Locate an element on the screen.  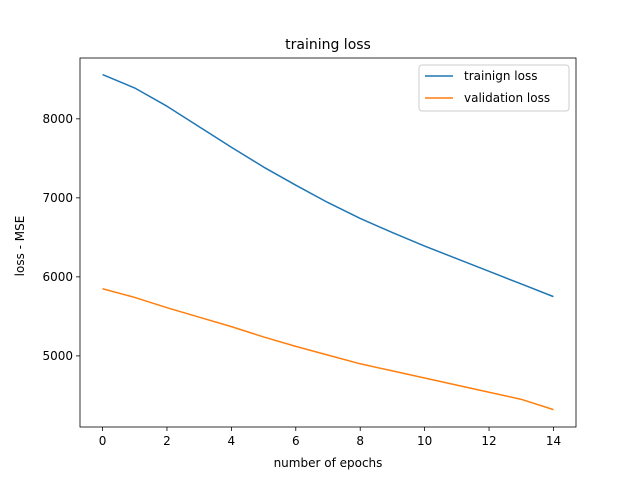
legend-box is located at coordinates (494, 88).